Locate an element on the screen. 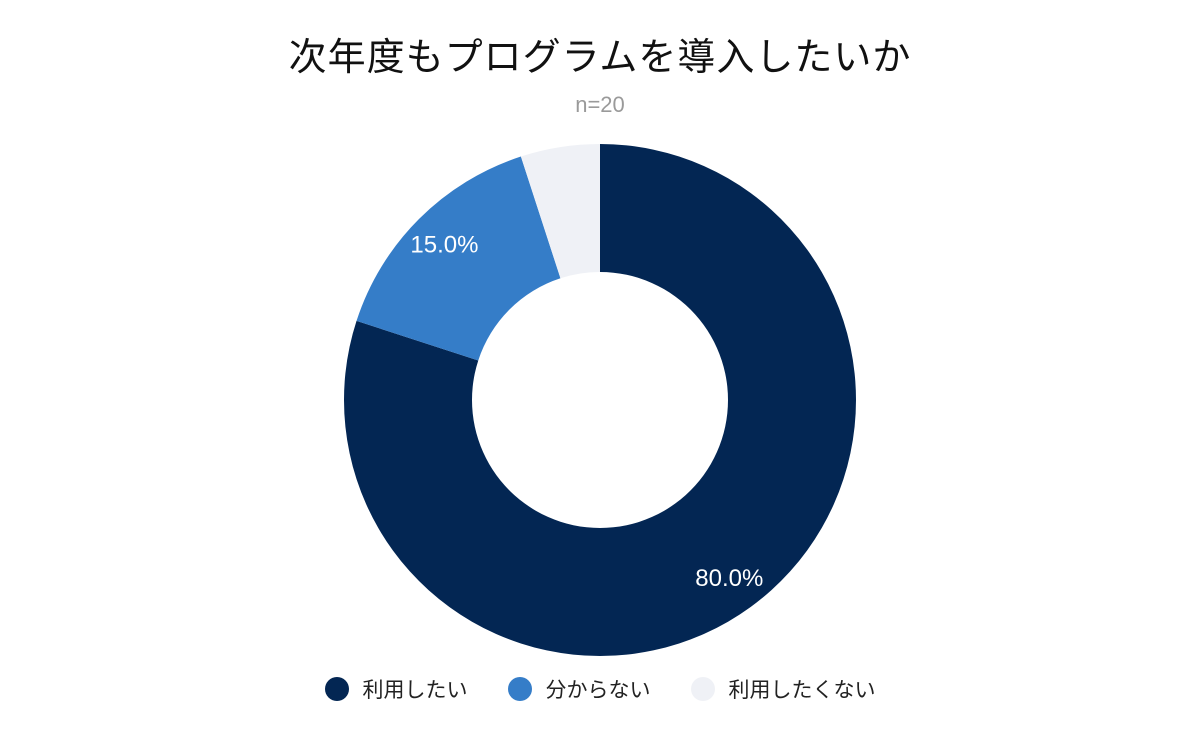  data-label-1: 15.0% is located at coordinates (444, 244).